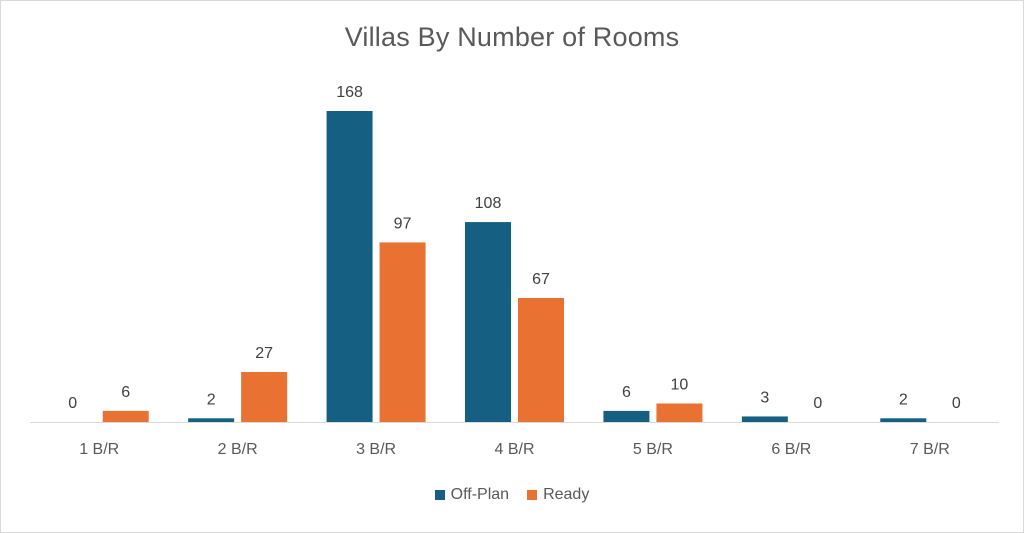  Describe the element at coordinates (930, 449) in the screenshot. I see `x-tick-label: 7 B/R` at that location.